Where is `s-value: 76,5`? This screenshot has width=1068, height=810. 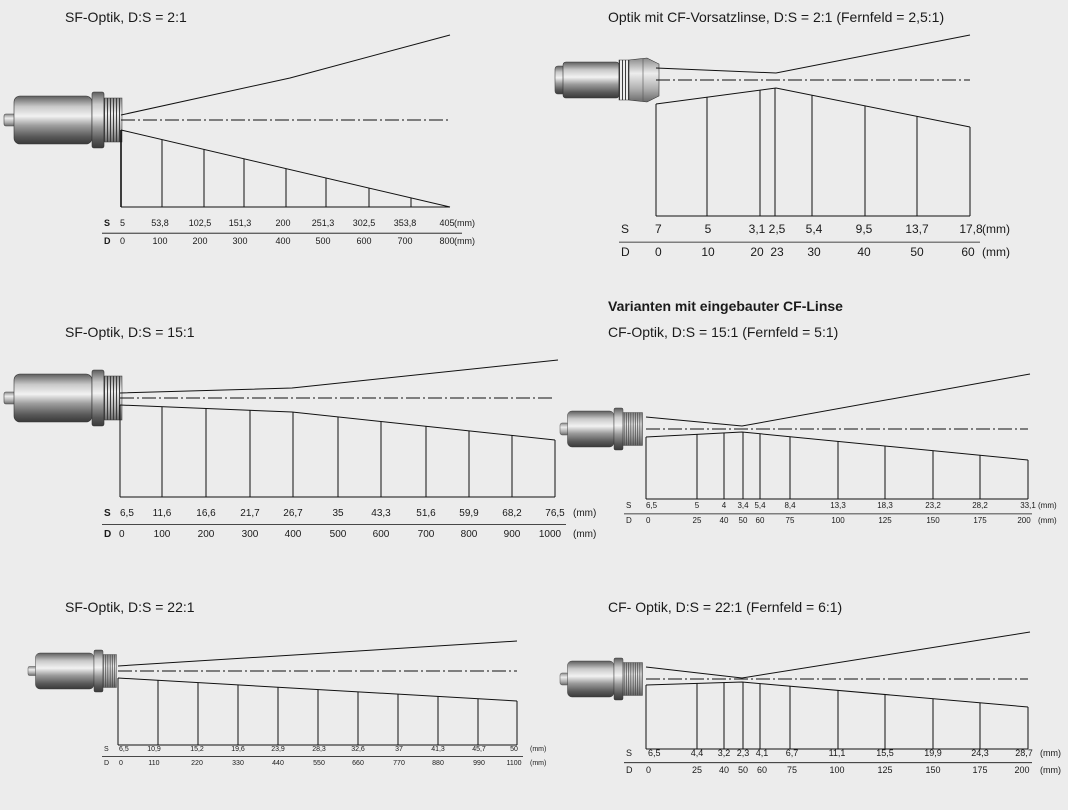
s-value: 76,5 is located at coordinates (555, 513).